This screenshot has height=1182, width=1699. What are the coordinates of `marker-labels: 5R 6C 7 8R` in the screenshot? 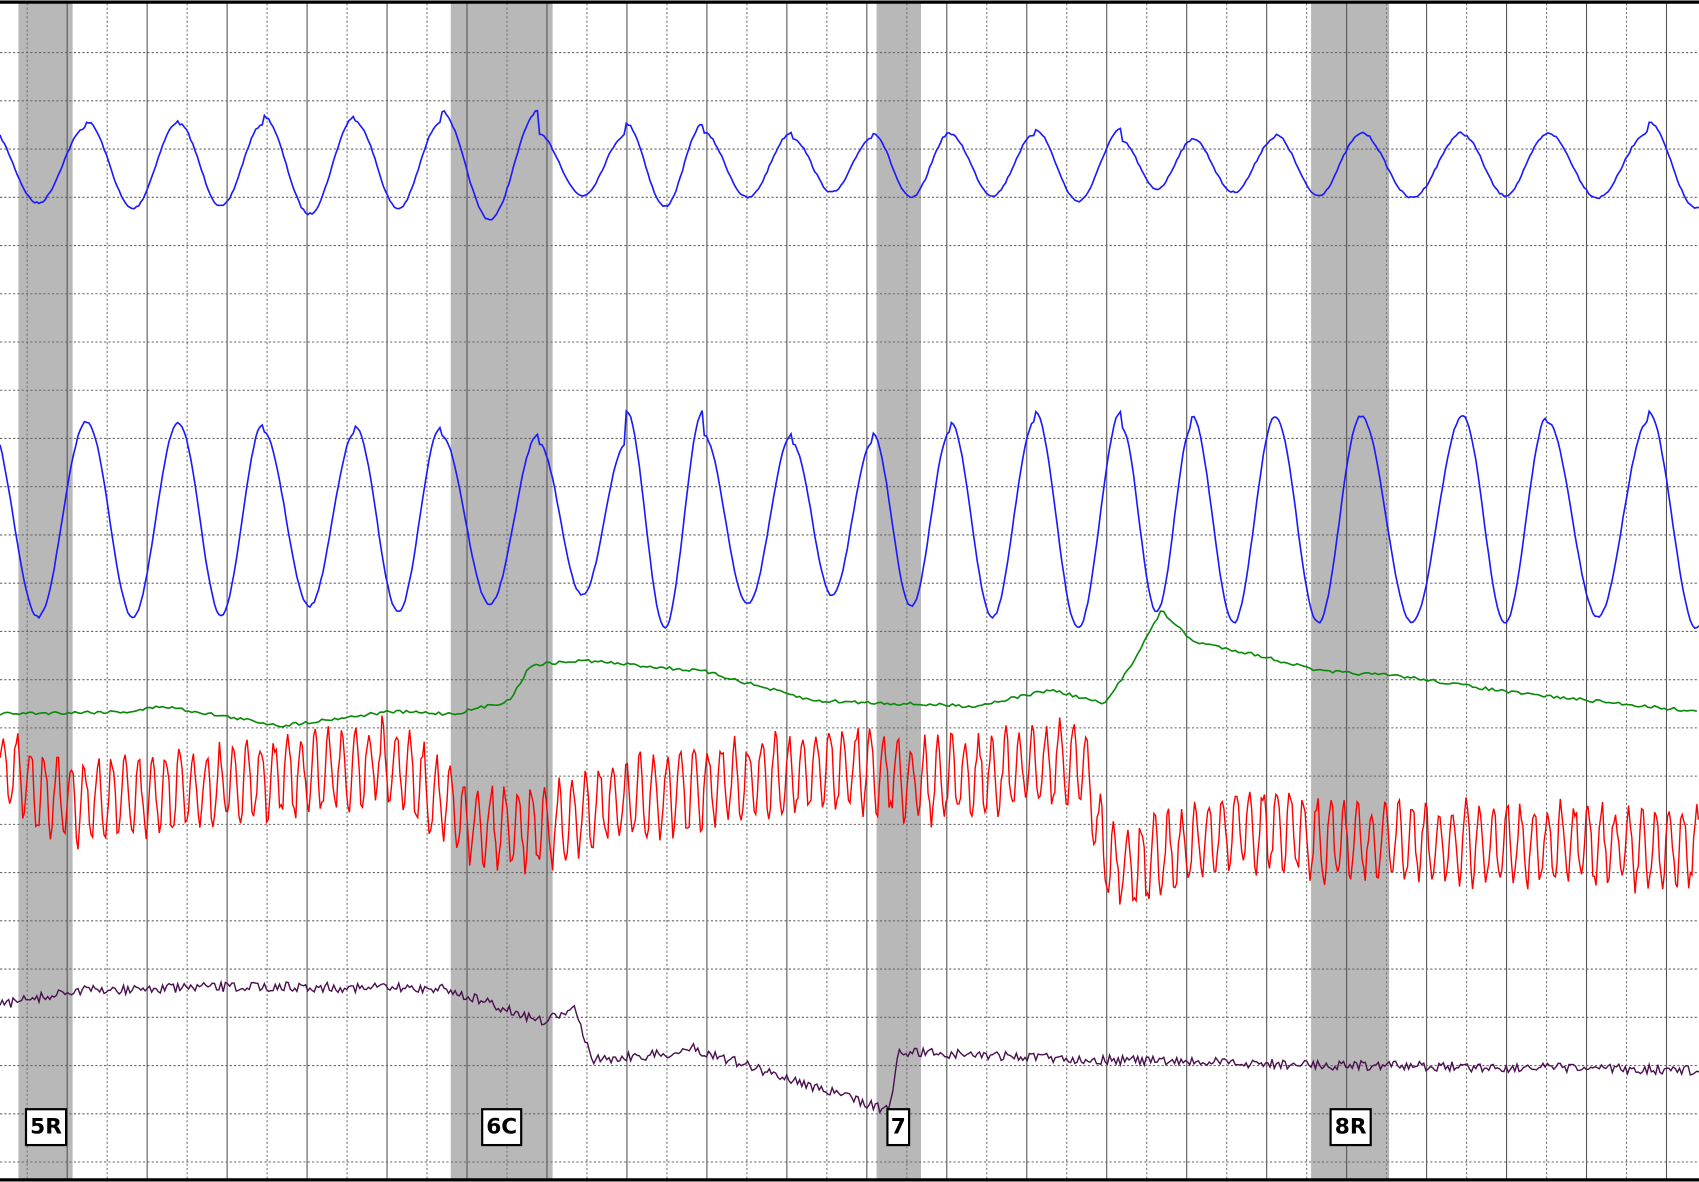 It's located at (698, 1127).